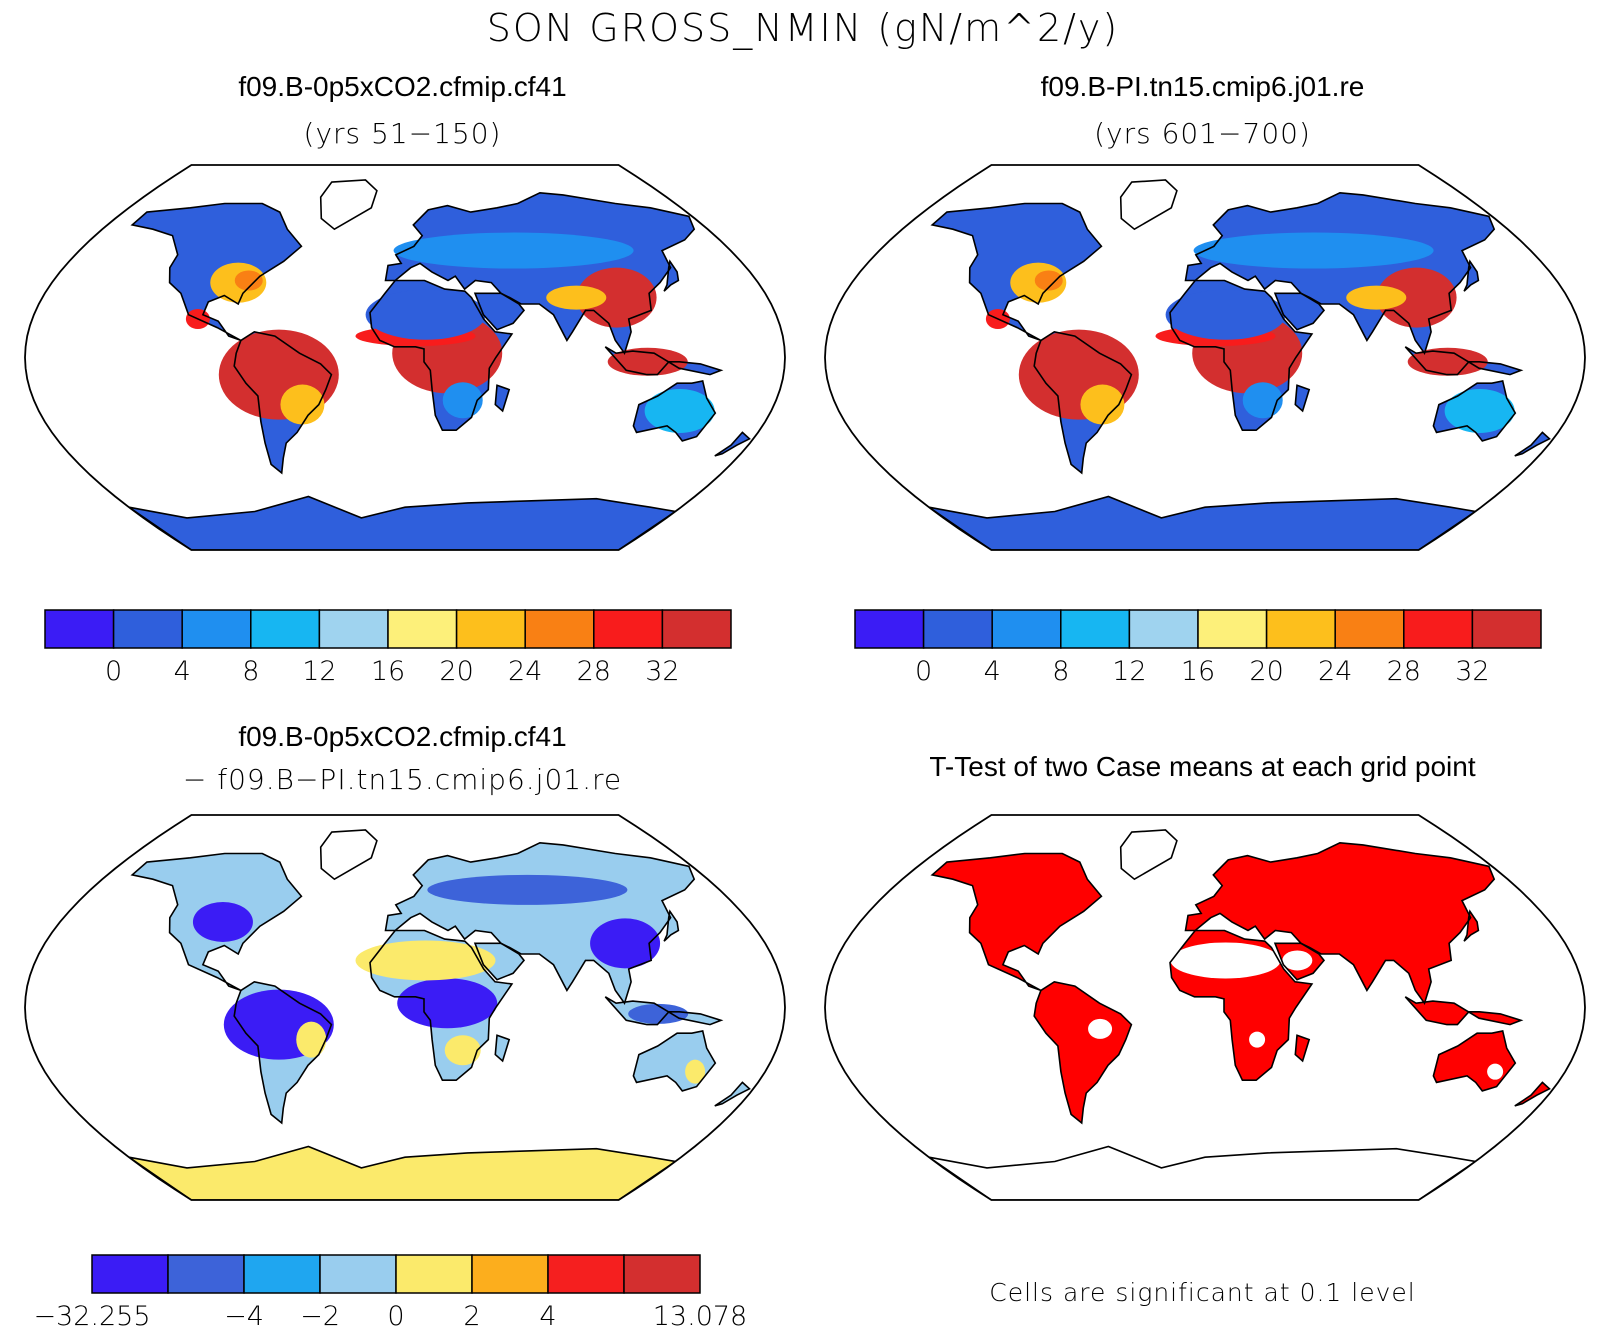 This screenshot has width=1606, height=1327. Describe the element at coordinates (283, 402) in the screenshot. I see `coastline-southAmerica` at that location.